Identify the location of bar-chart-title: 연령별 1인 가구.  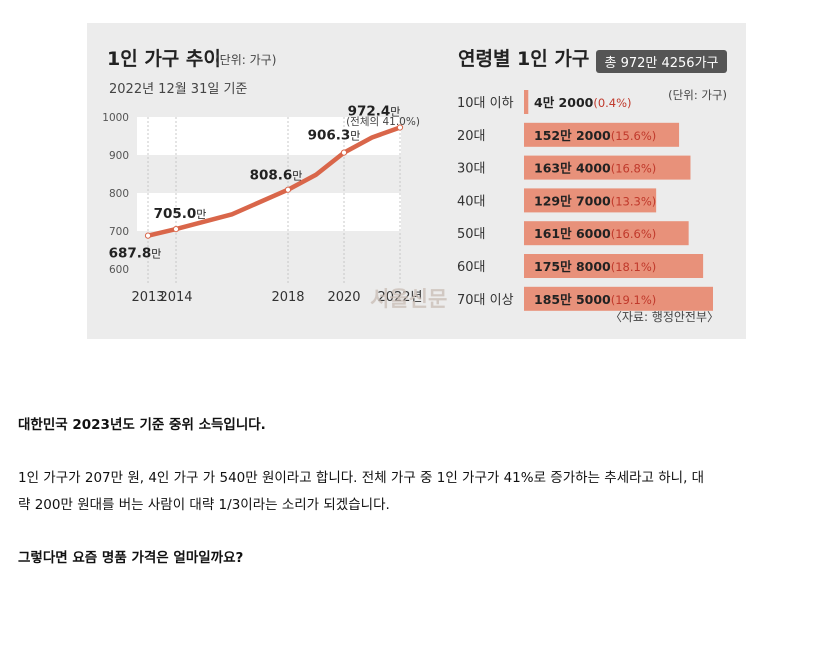
(523, 59).